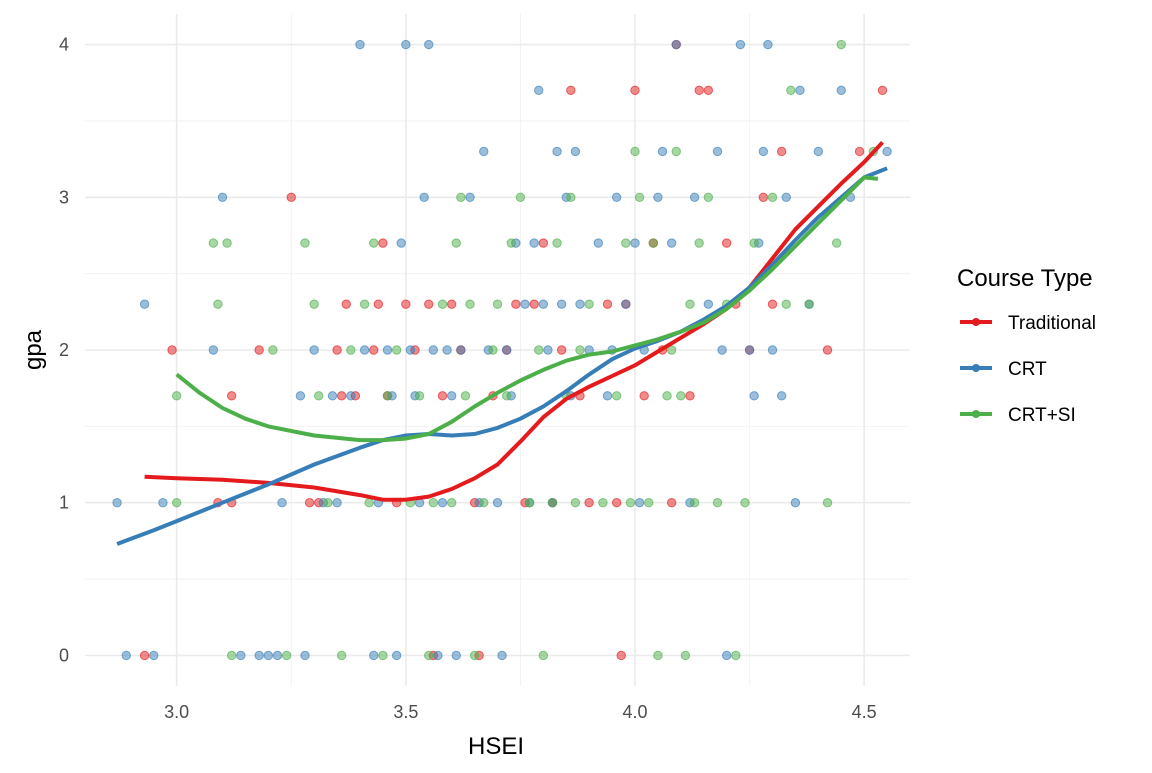 The width and height of the screenshot is (1152, 773). What do you see at coordinates (976, 414) in the screenshot?
I see `legend-key-dot` at bounding box center [976, 414].